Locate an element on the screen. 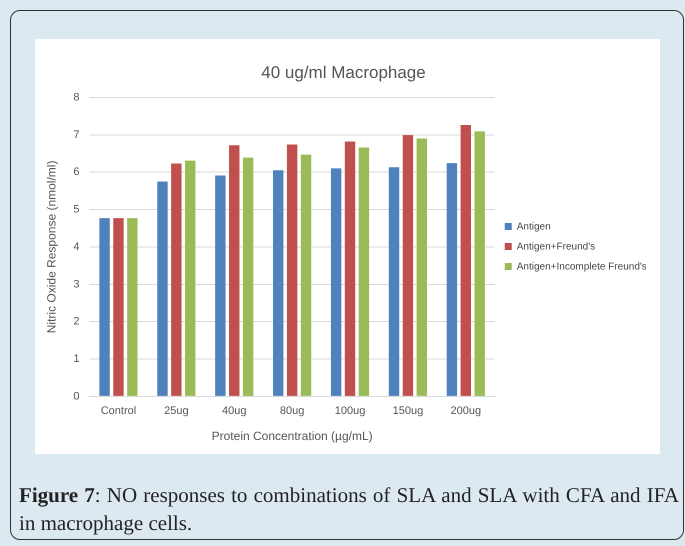 Image resolution: width=685 pixels, height=546 pixels. x-tick-label: 150ug is located at coordinates (408, 411).